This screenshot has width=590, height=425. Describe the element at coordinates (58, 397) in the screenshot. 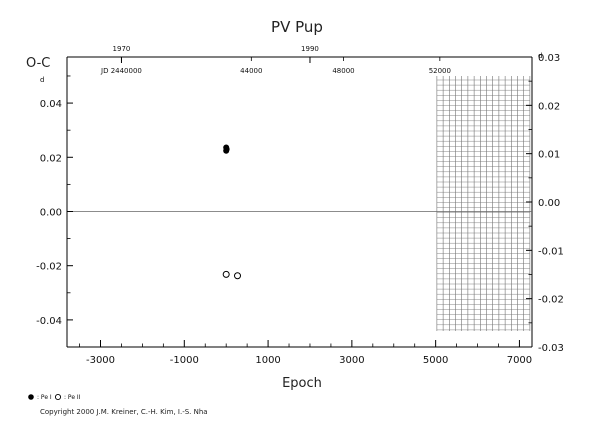

I see `legend-marker-open` at that location.